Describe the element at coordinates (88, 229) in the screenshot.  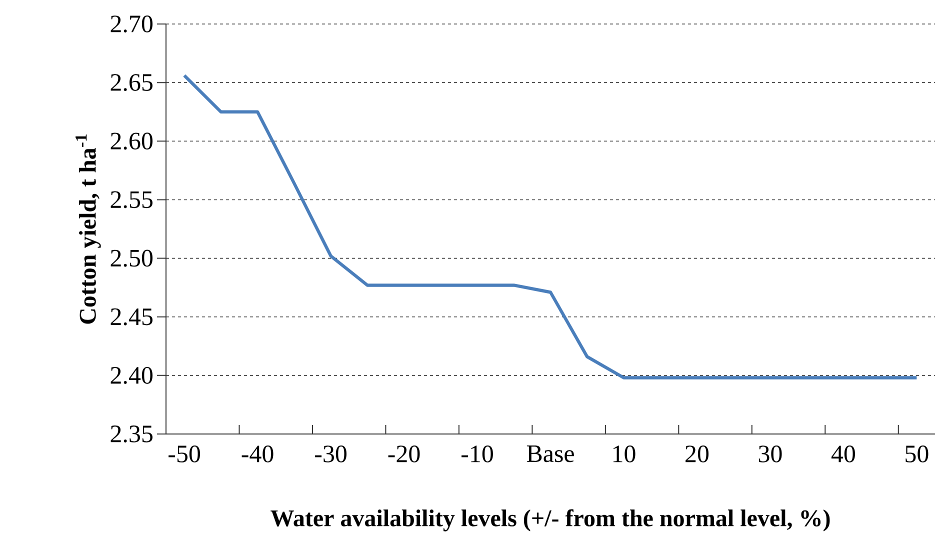
I see `y-axis-title: Cotton yield, t ha$^{-1}$` at that location.